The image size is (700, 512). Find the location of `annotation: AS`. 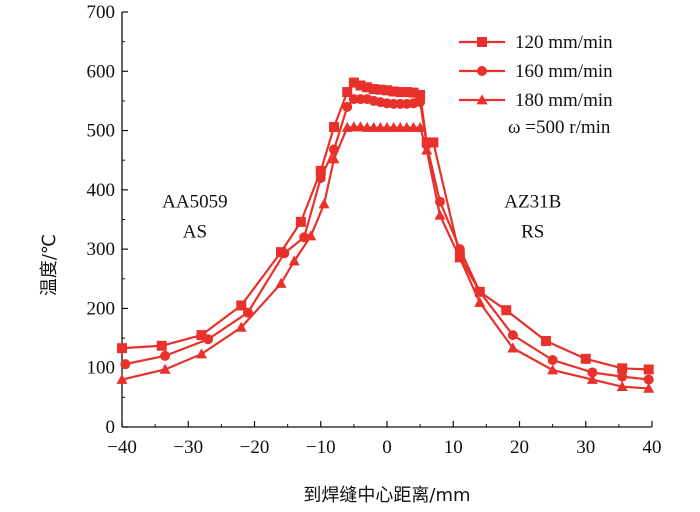

annotation: AS is located at coordinates (195, 231).